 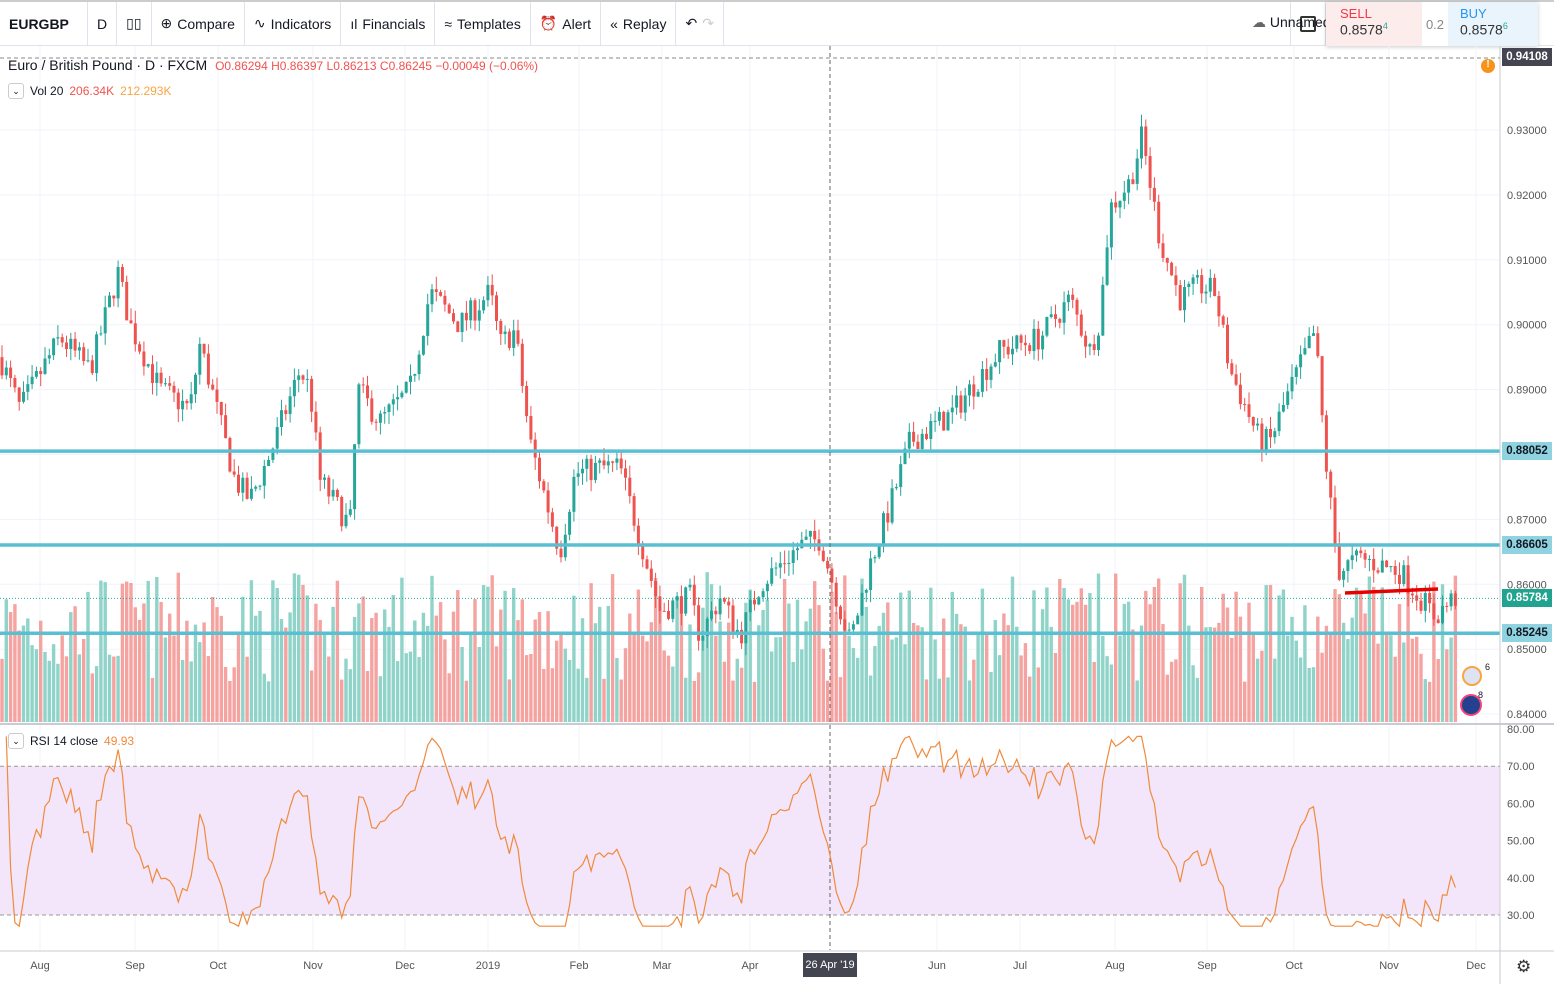 I want to click on uk-flag-event-icon: 6, so click(x=1476, y=674).